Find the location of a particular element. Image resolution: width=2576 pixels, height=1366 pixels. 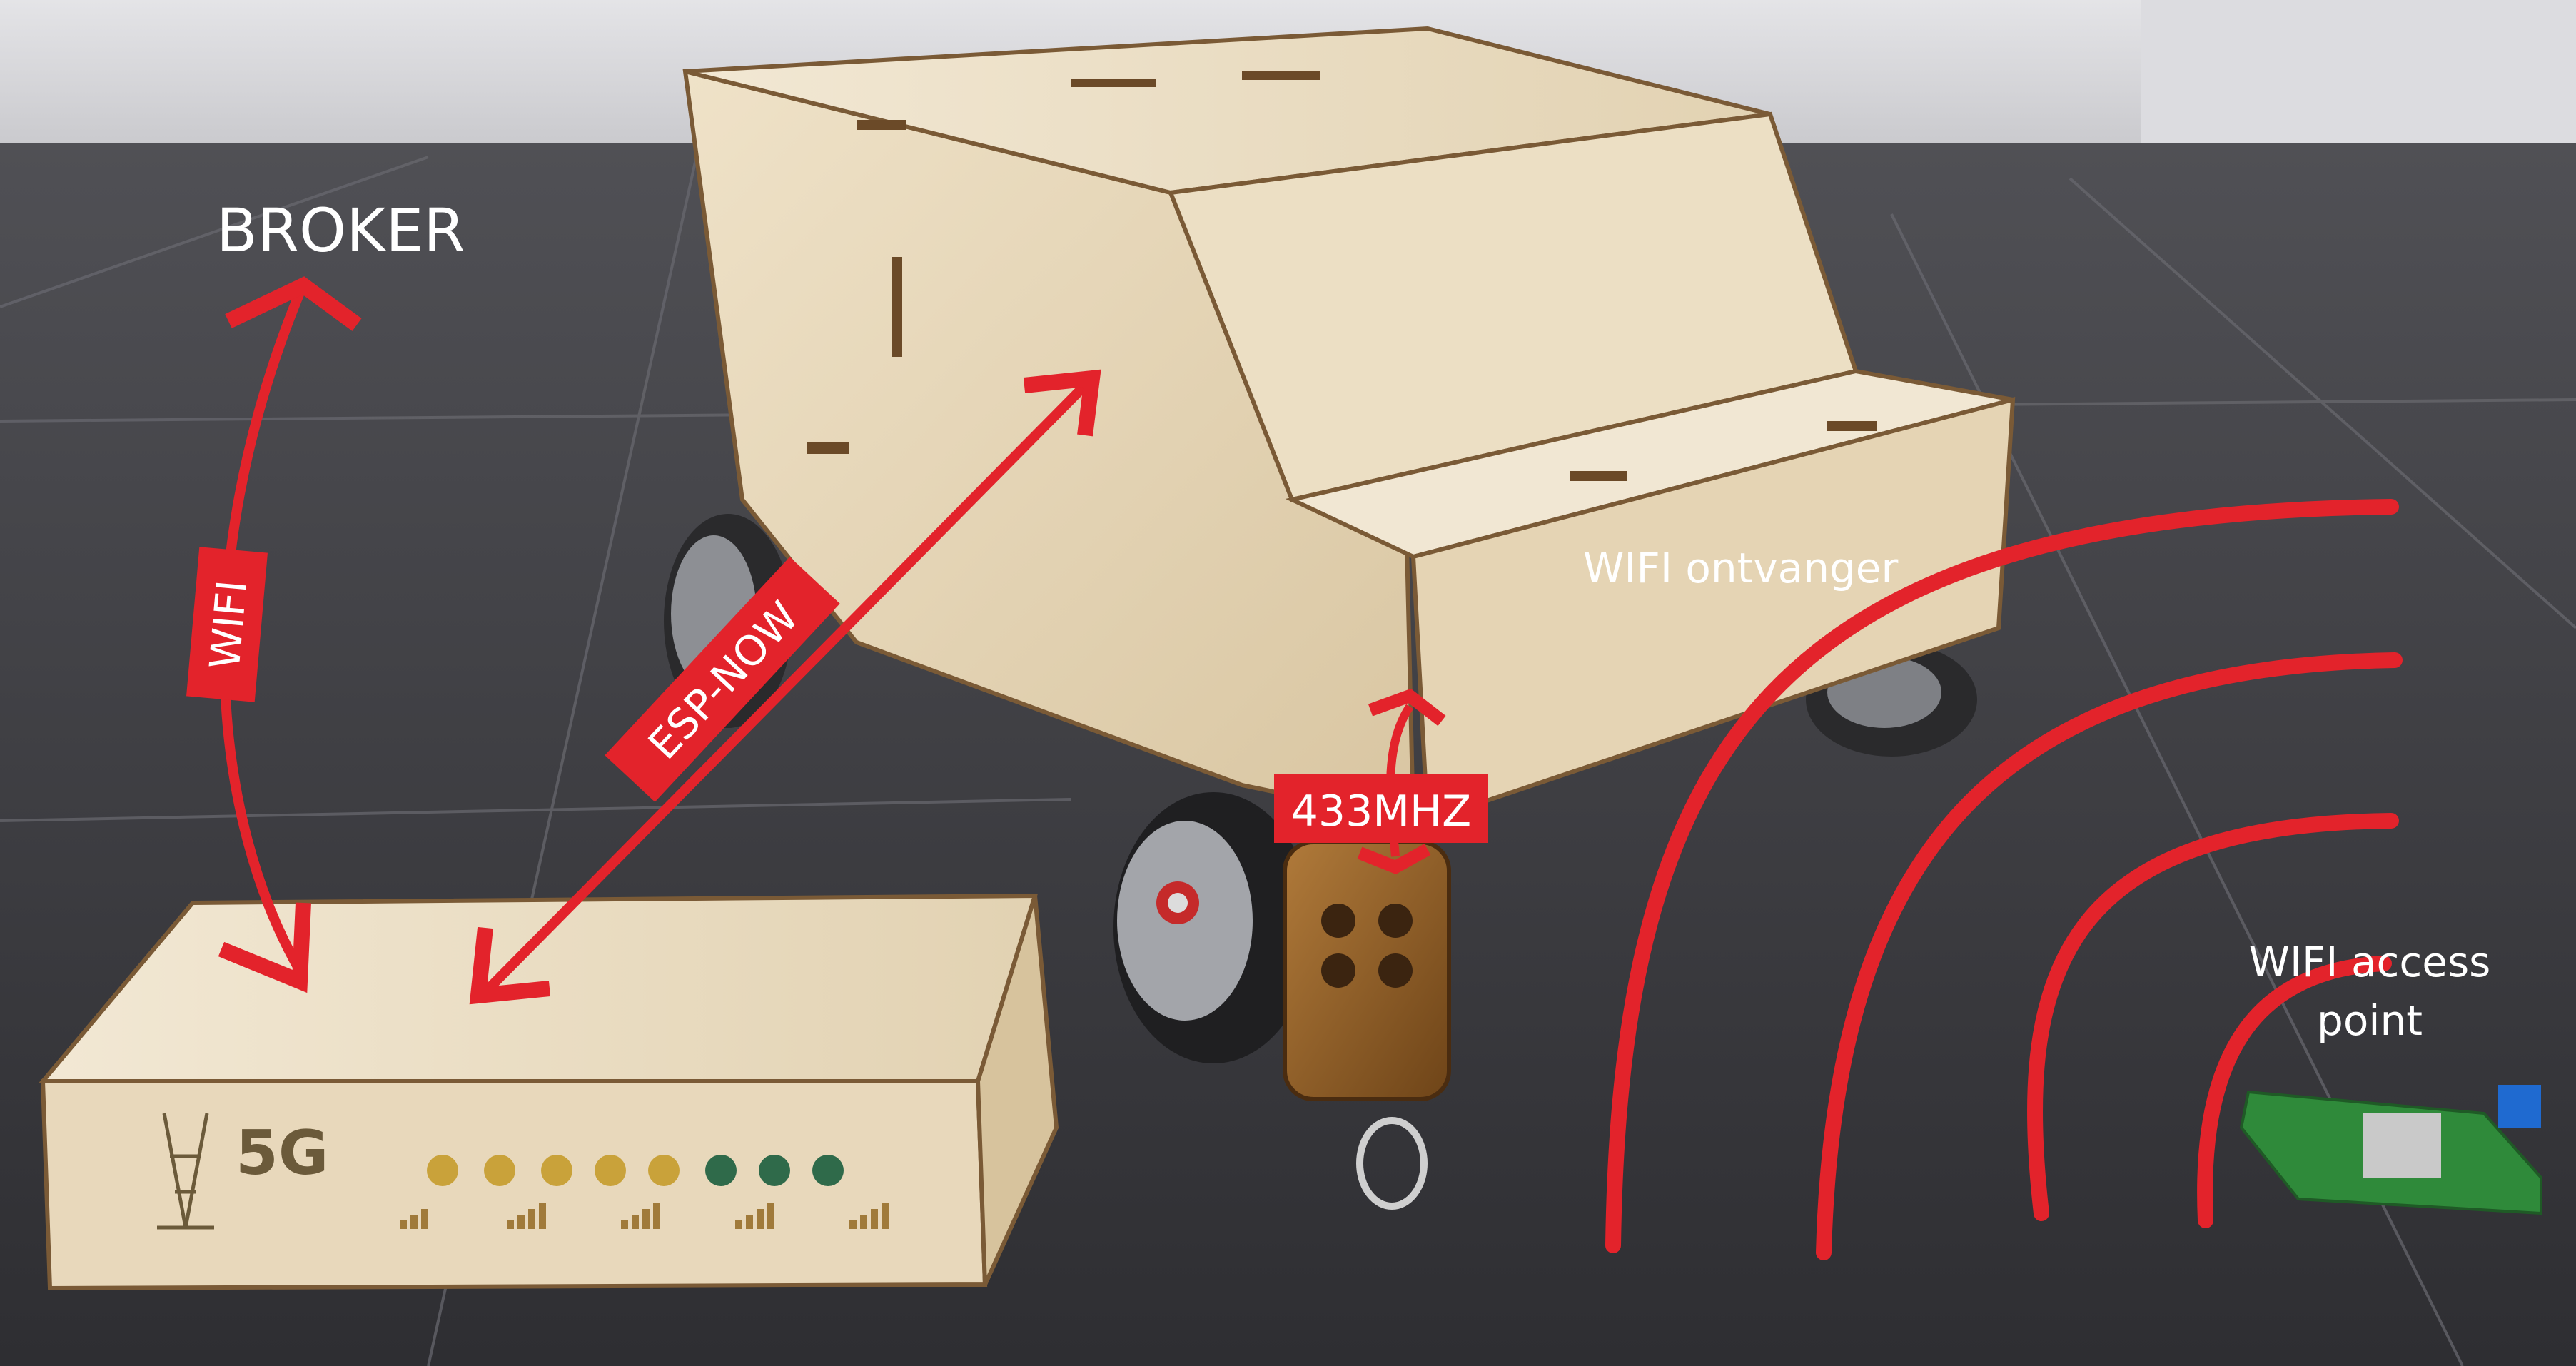

wifi-tag-label: WIFI is located at coordinates (229, 624).